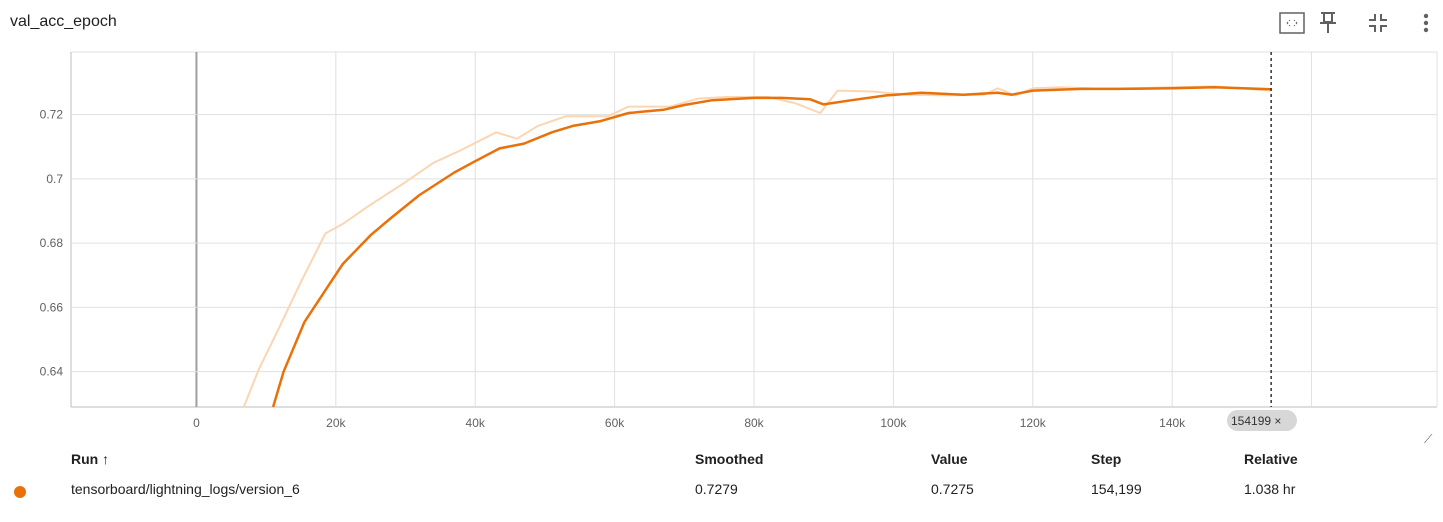 Image resolution: width=1443 pixels, height=522 pixels. What do you see at coordinates (716, 489) in the screenshot?
I see `smoothed-value: 0.7279` at bounding box center [716, 489].